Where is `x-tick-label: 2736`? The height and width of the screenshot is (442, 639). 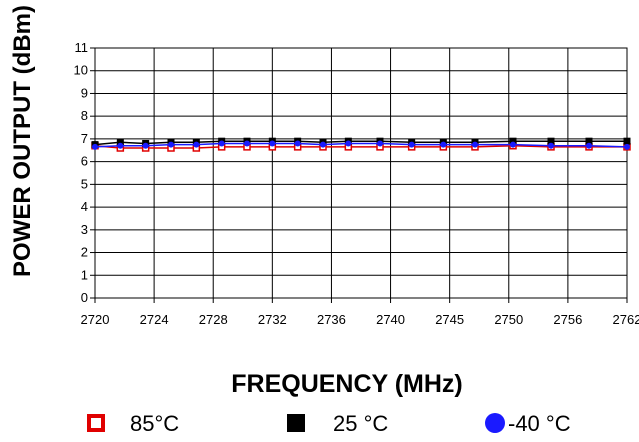
x-tick-label: 2736 is located at coordinates (331, 319).